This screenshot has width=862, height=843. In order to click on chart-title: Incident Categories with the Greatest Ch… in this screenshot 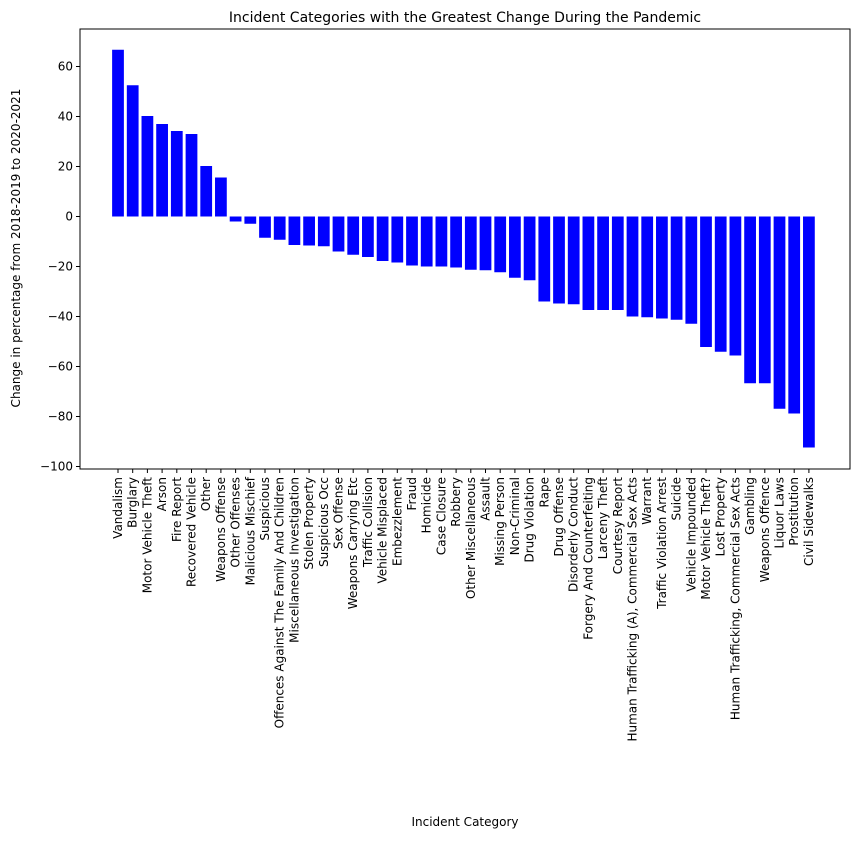, I will do `click(465, 18)`.